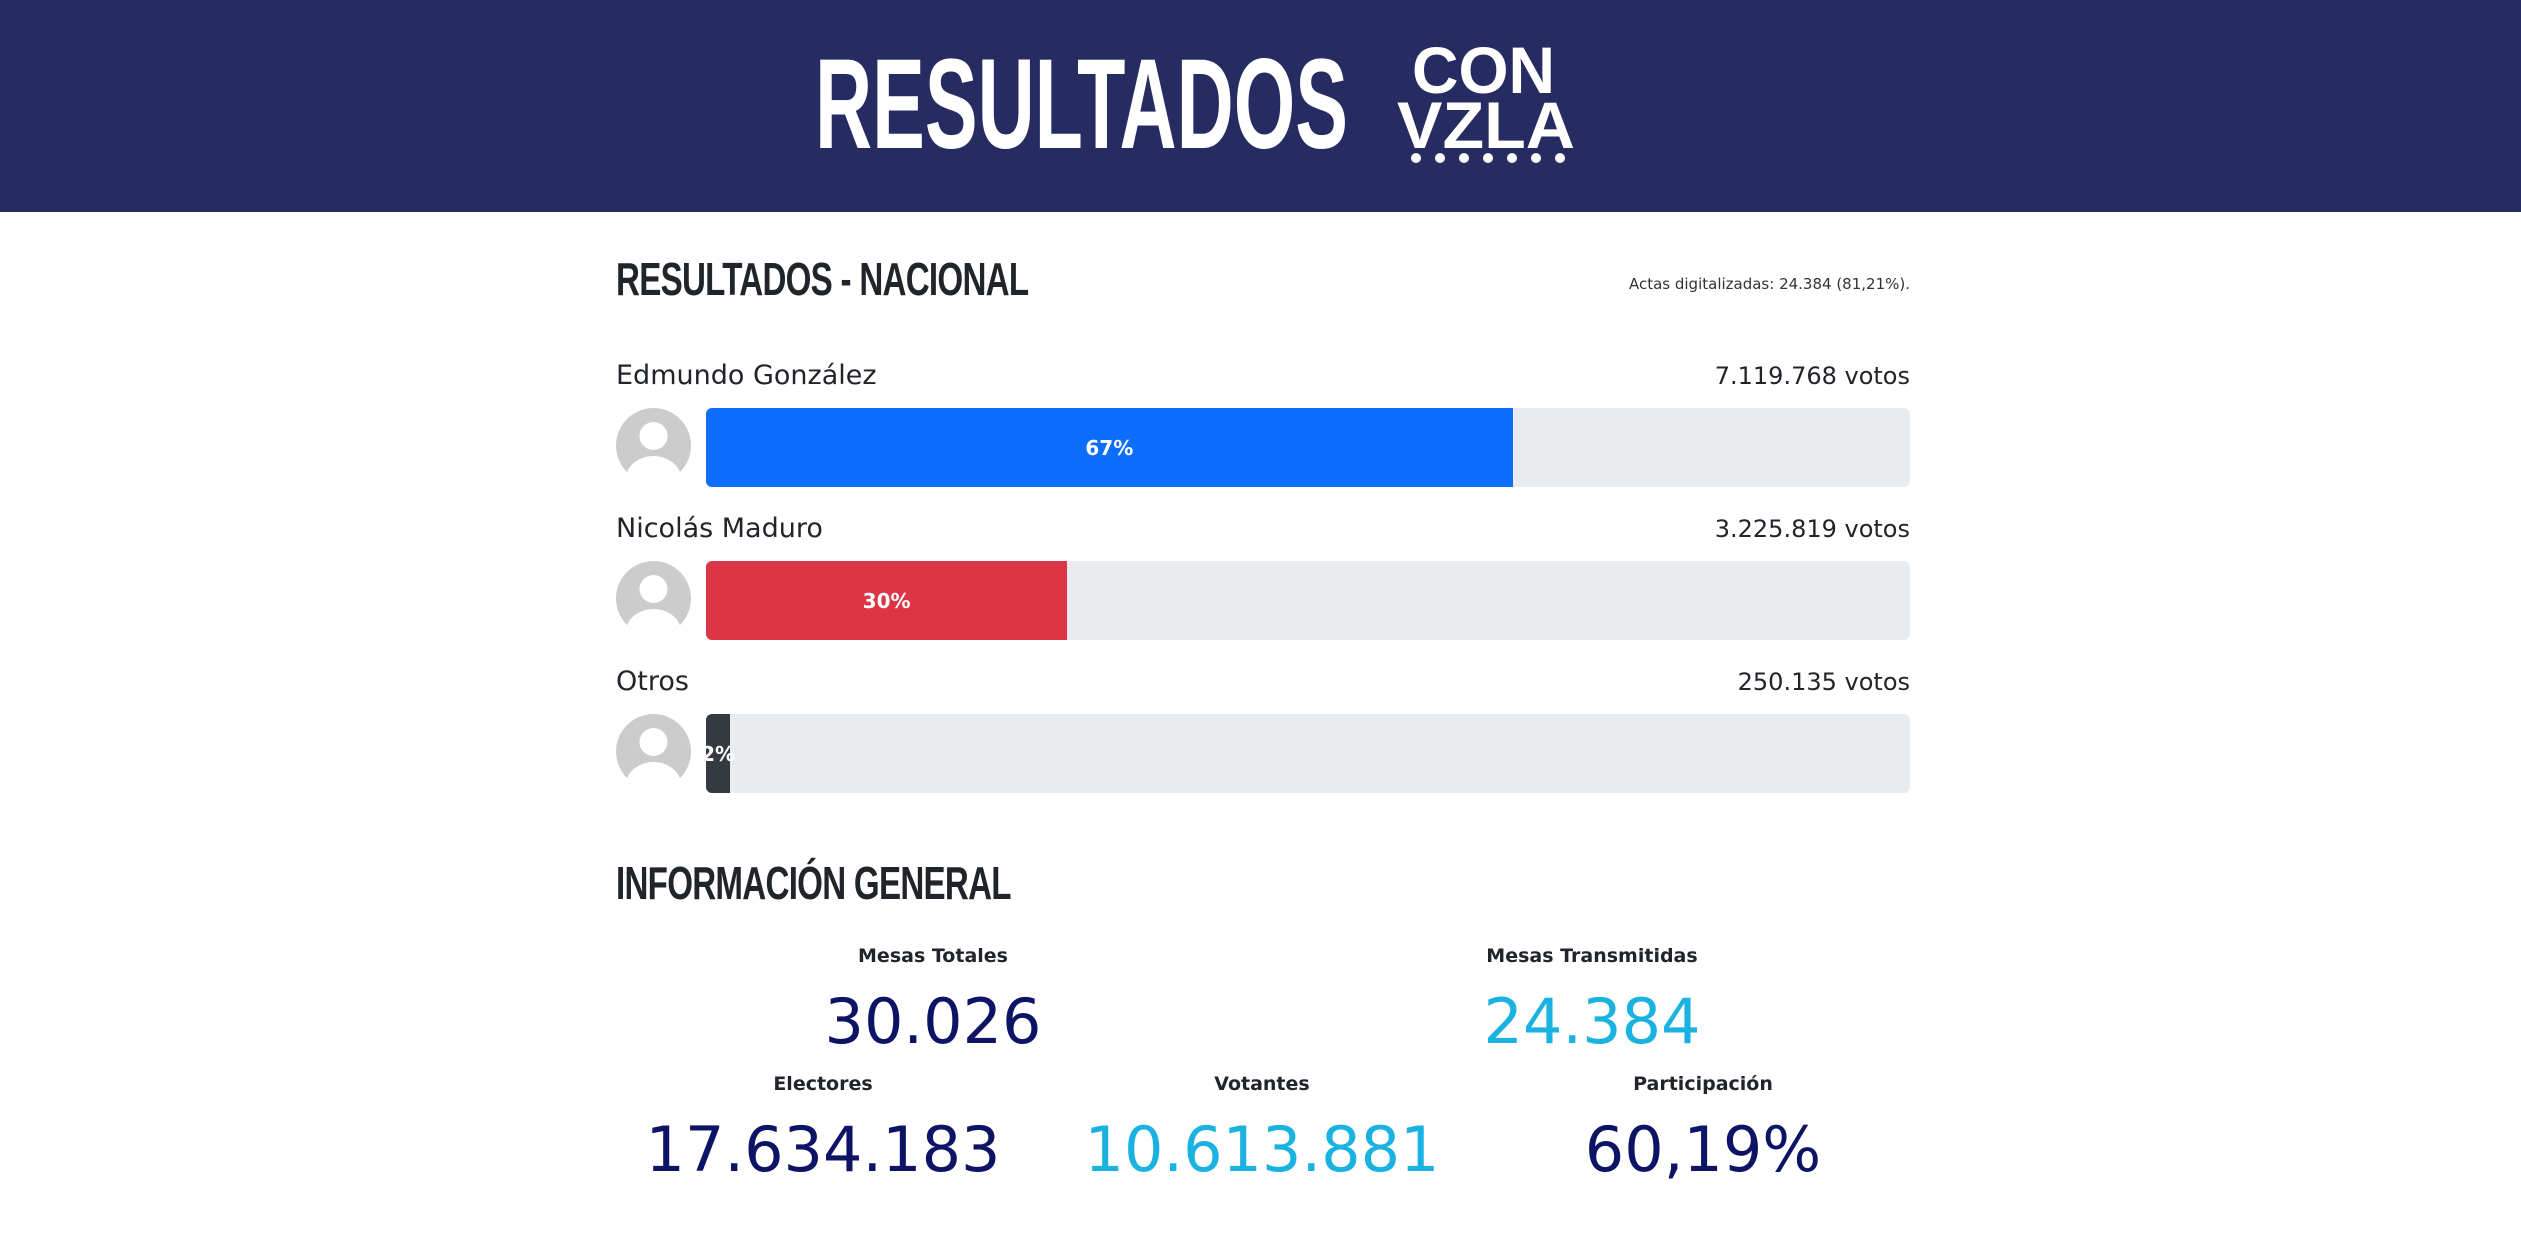  Describe the element at coordinates (1823, 682) in the screenshot. I see `candidate-votes: 250.135 votos` at that location.